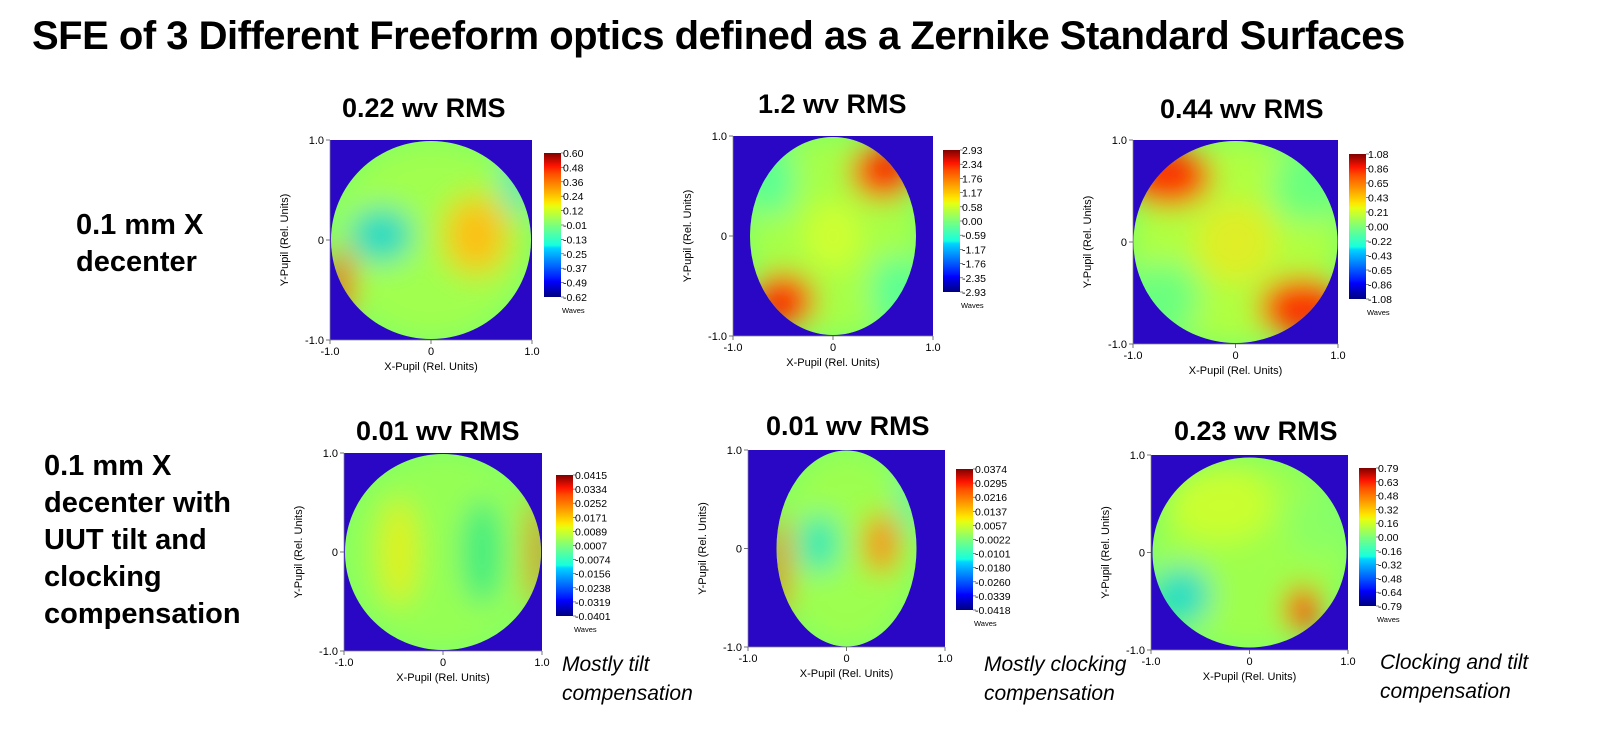 This screenshot has width=1600, height=736. Describe the element at coordinates (991, 512) in the screenshot. I see `colorbar-tick-label: 0.0137` at that location.